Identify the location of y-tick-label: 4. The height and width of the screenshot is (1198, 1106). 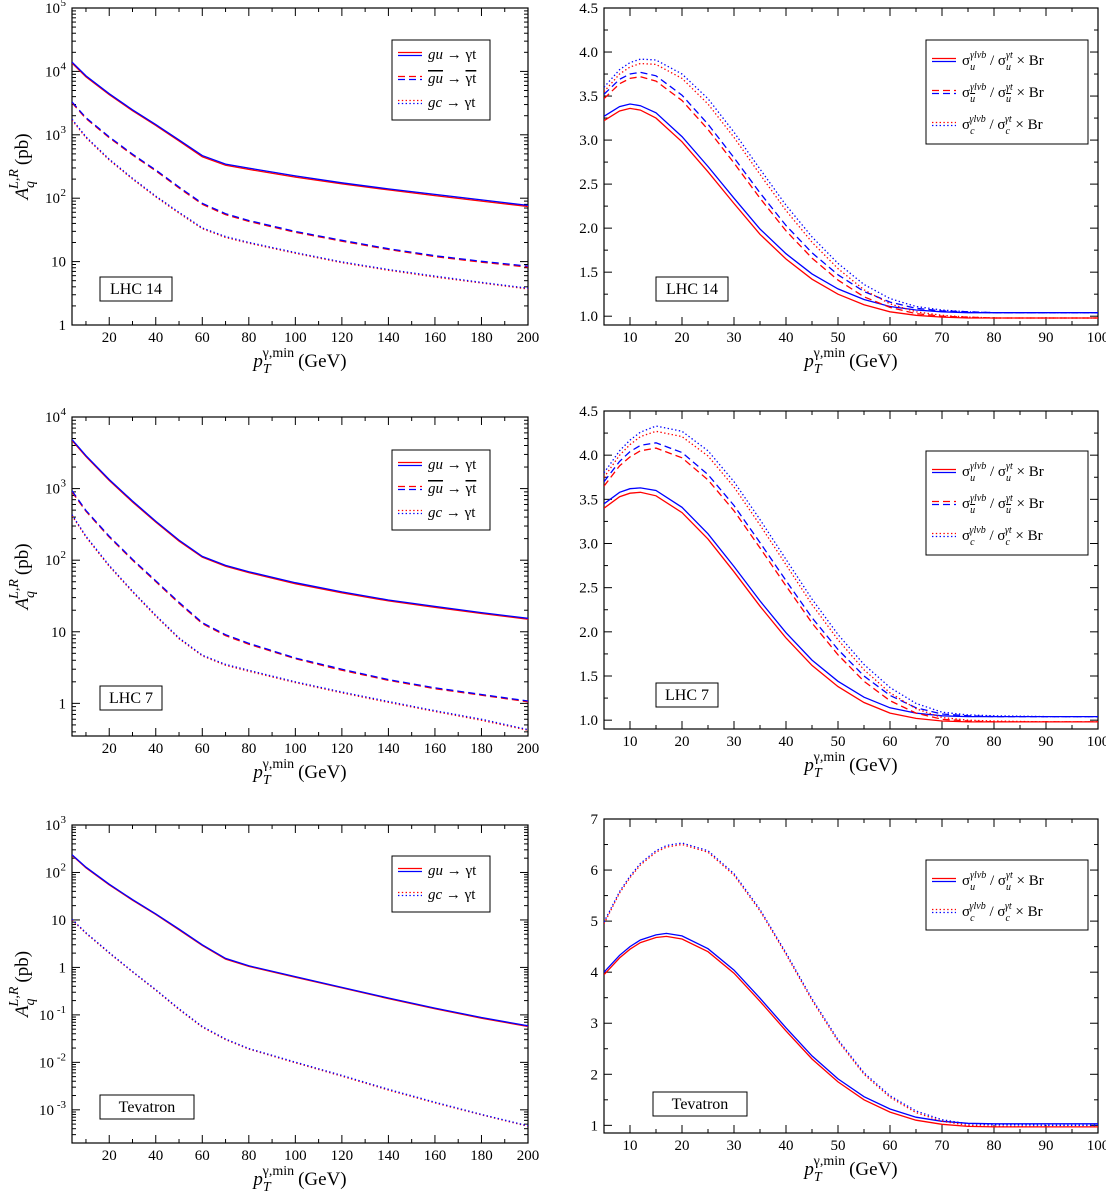
(595, 973).